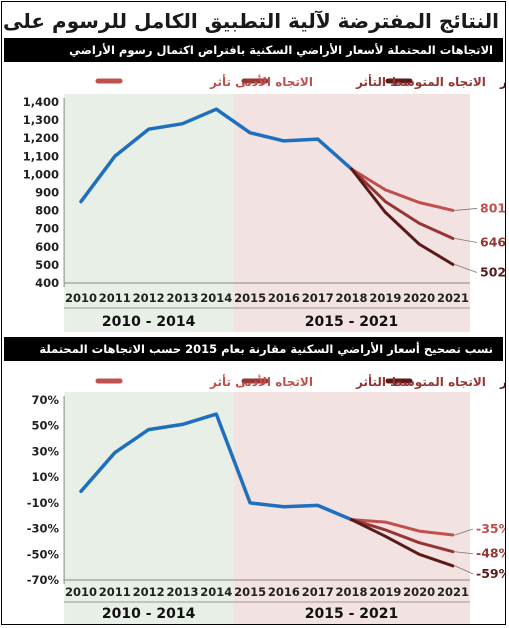  Describe the element at coordinates (47, 265) in the screenshot. I see `y-tick-label: 500` at that location.